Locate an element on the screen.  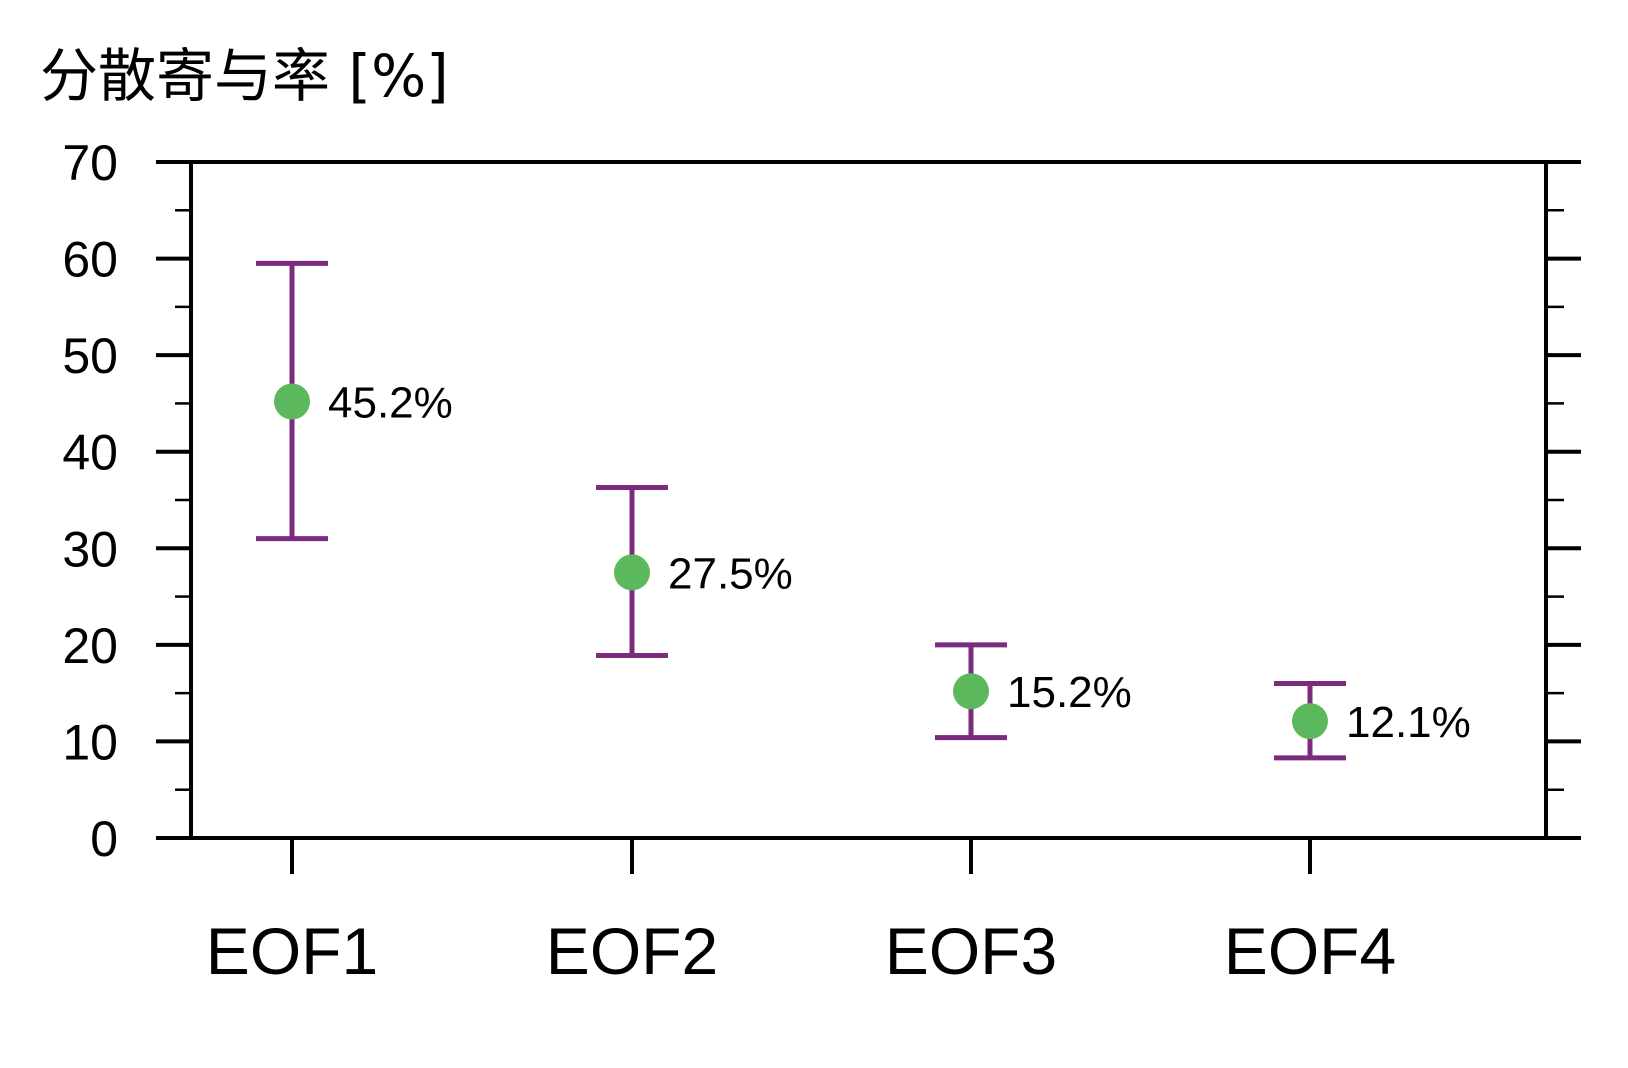
chart-title: 分散寄与率 [%] is located at coordinates (244, 76).